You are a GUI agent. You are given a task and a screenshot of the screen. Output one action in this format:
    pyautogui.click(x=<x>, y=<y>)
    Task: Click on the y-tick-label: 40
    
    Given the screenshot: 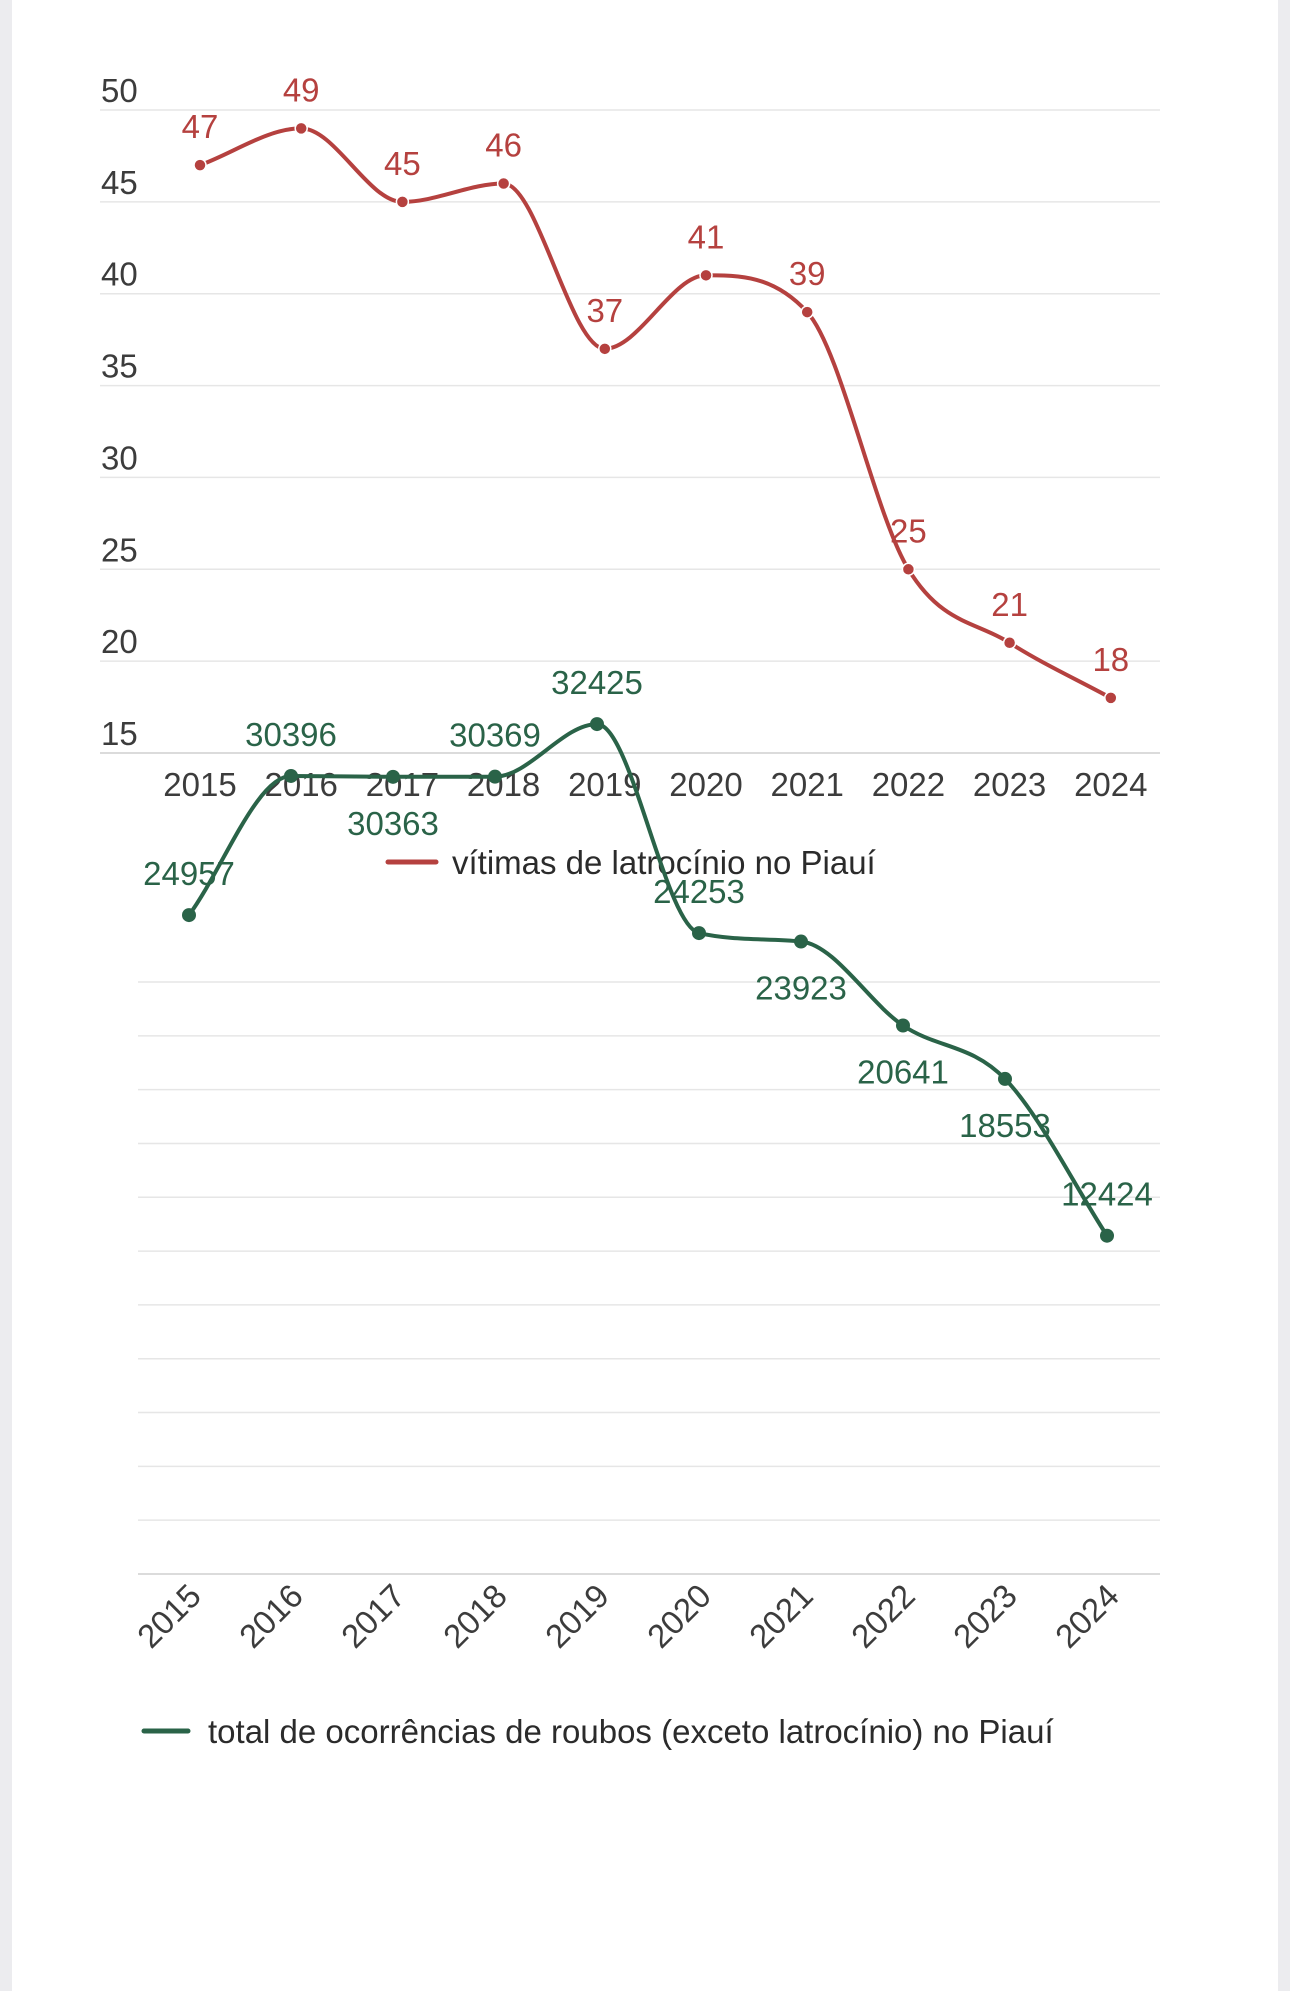 What is the action you would take?
    pyautogui.click(x=119, y=274)
    